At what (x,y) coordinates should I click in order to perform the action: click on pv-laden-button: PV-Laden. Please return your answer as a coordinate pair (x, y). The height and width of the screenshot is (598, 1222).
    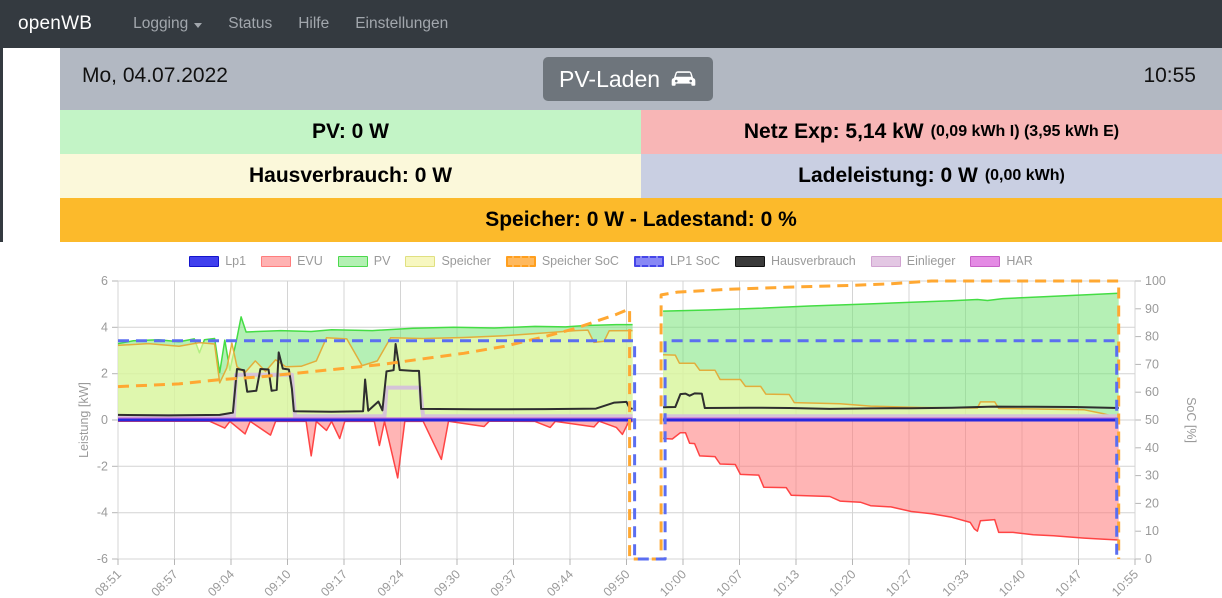
    Looking at the image, I should click on (628, 79).